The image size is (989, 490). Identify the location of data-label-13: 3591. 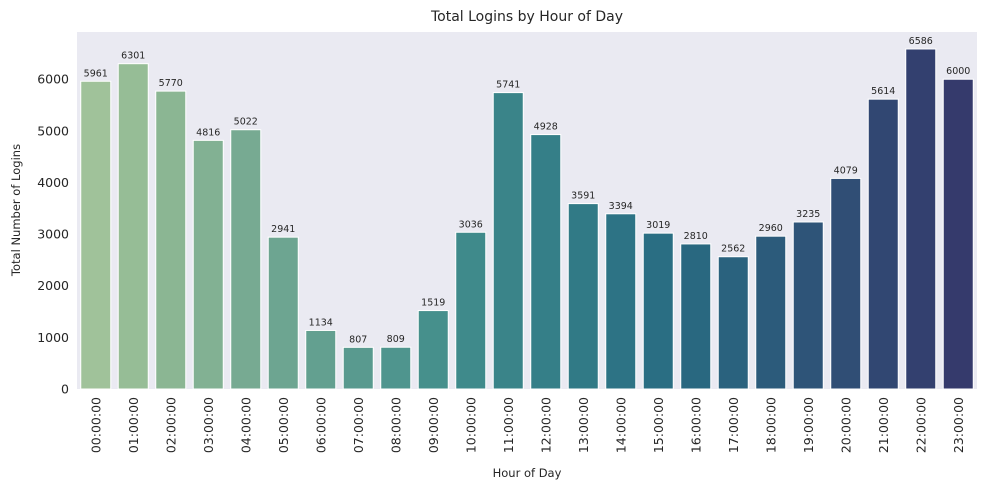
(583, 196).